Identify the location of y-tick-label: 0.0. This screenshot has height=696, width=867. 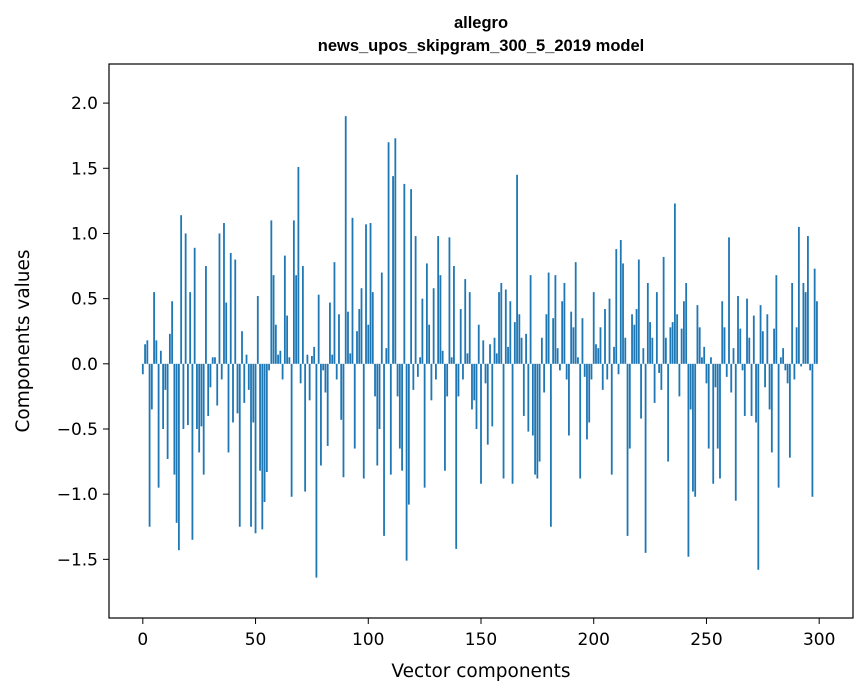
(84, 365).